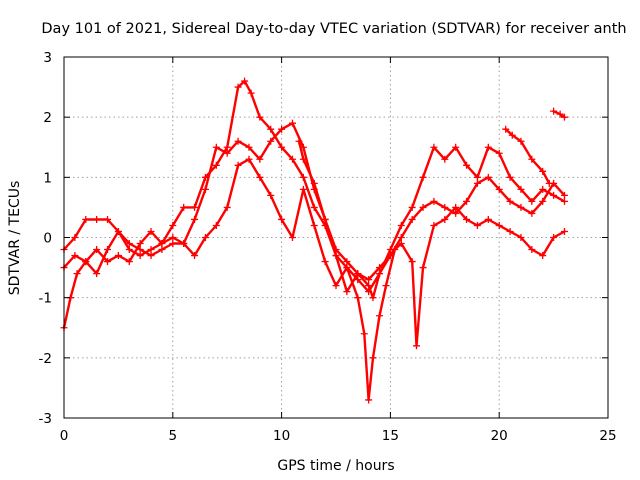 The image size is (640, 480). Describe the element at coordinates (45, 299) in the screenshot. I see `y-tick-label: -1` at that location.